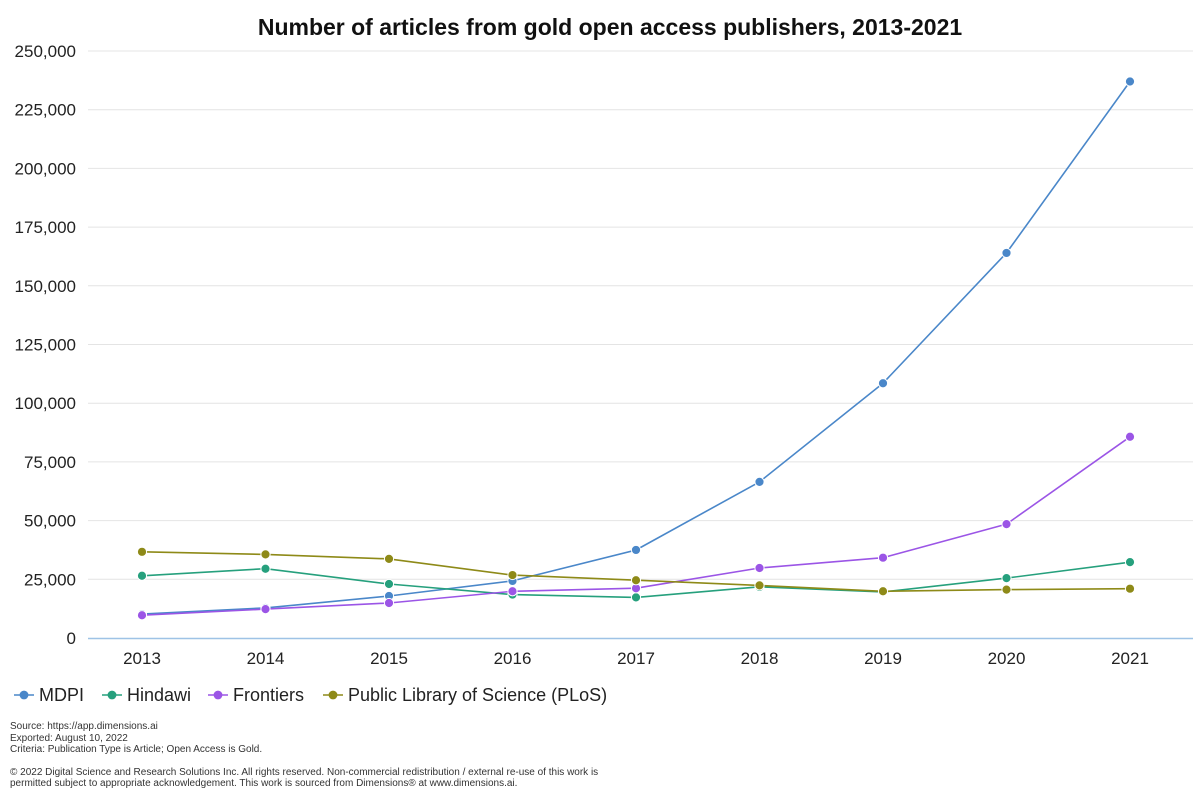  I want to click on legend-entry: Frontiers, so click(256, 695).